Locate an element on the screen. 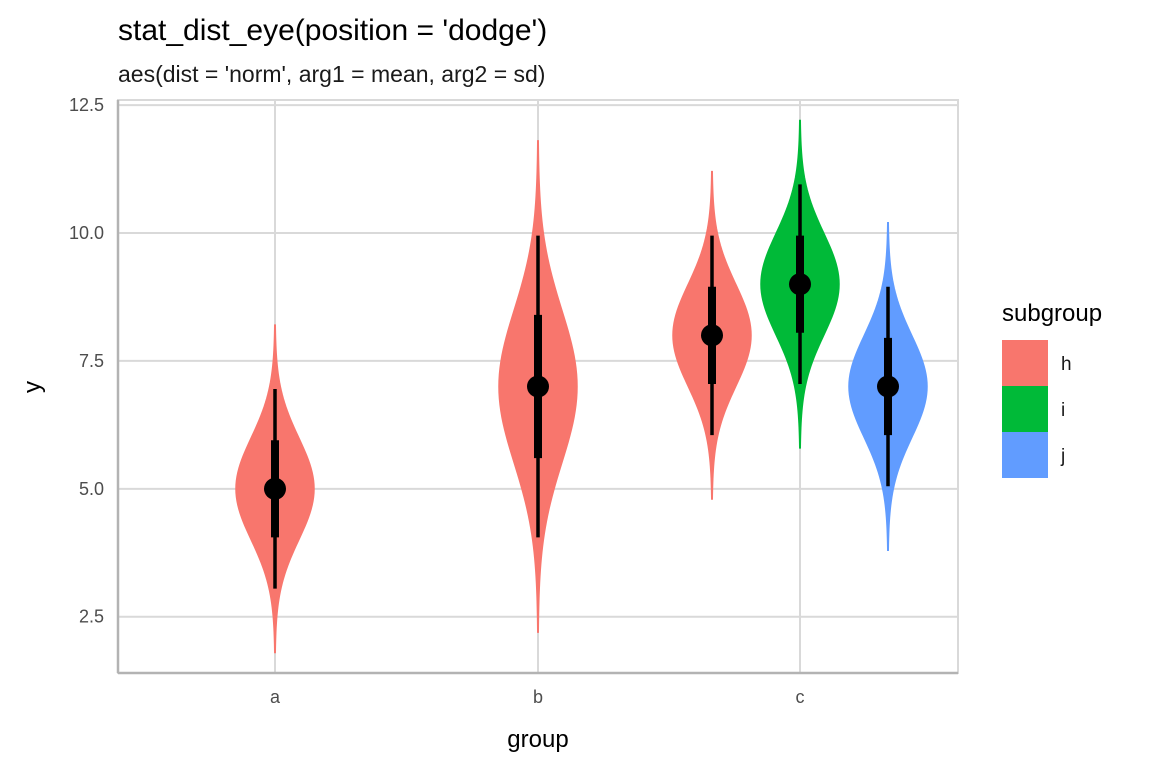  y-tick-label: 12.5 is located at coordinates (86, 105).